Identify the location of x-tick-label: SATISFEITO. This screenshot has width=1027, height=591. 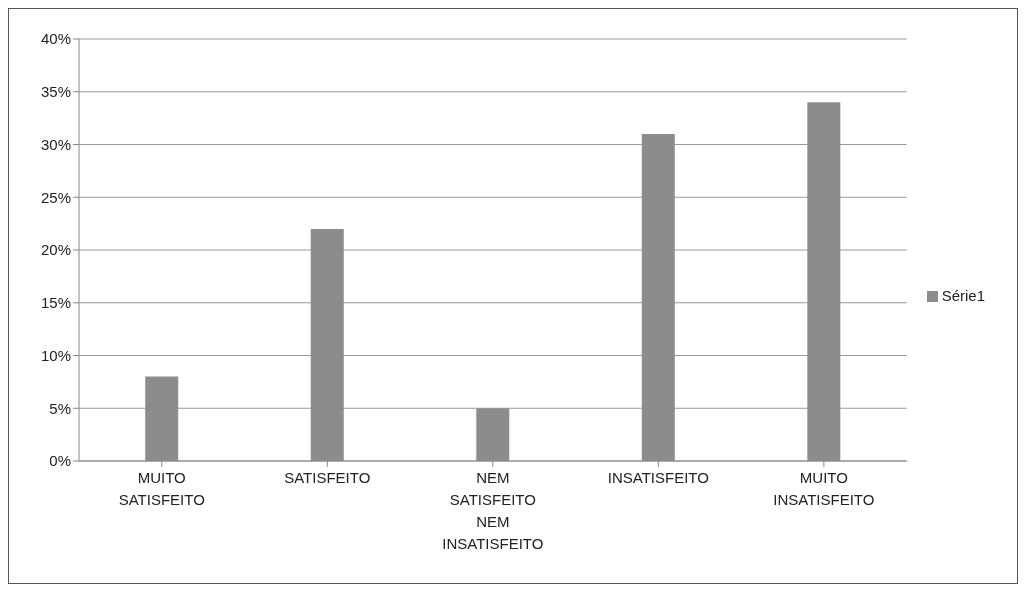
(327, 477).